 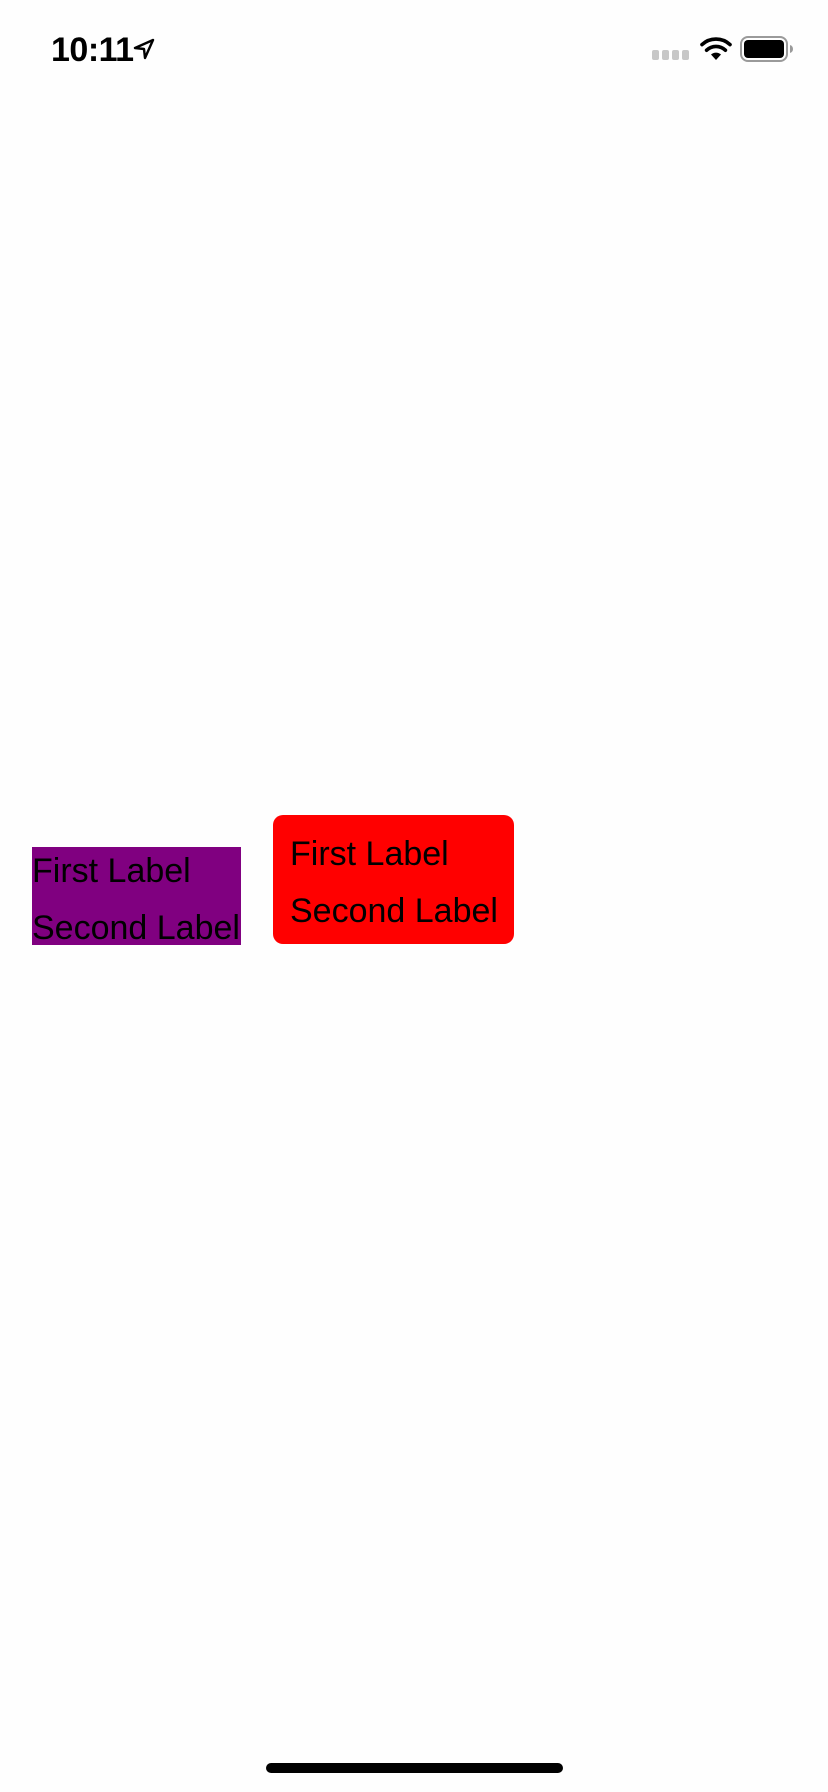 What do you see at coordinates (92, 50) in the screenshot?
I see `status-time: 10:11` at bounding box center [92, 50].